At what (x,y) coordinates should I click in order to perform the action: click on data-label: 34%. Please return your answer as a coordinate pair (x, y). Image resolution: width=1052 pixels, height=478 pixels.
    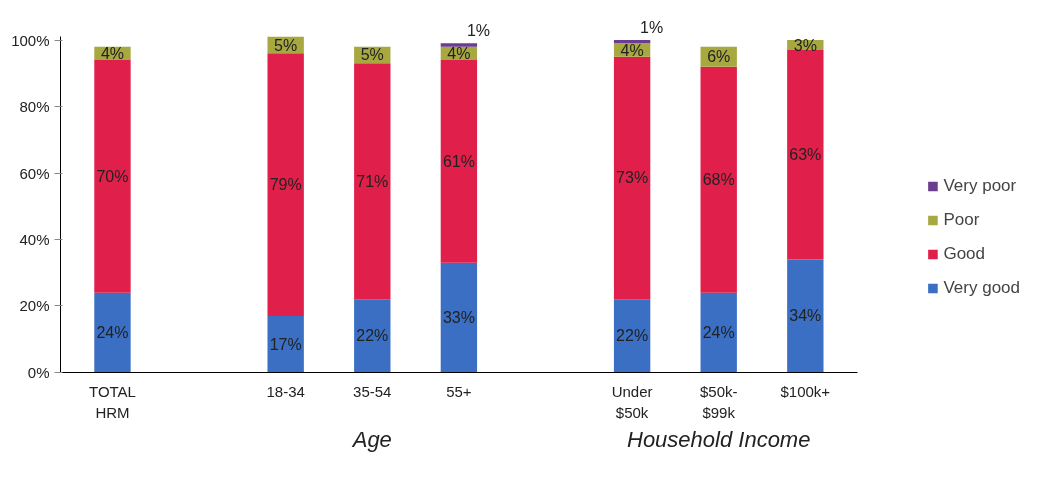
    Looking at the image, I should click on (805, 316).